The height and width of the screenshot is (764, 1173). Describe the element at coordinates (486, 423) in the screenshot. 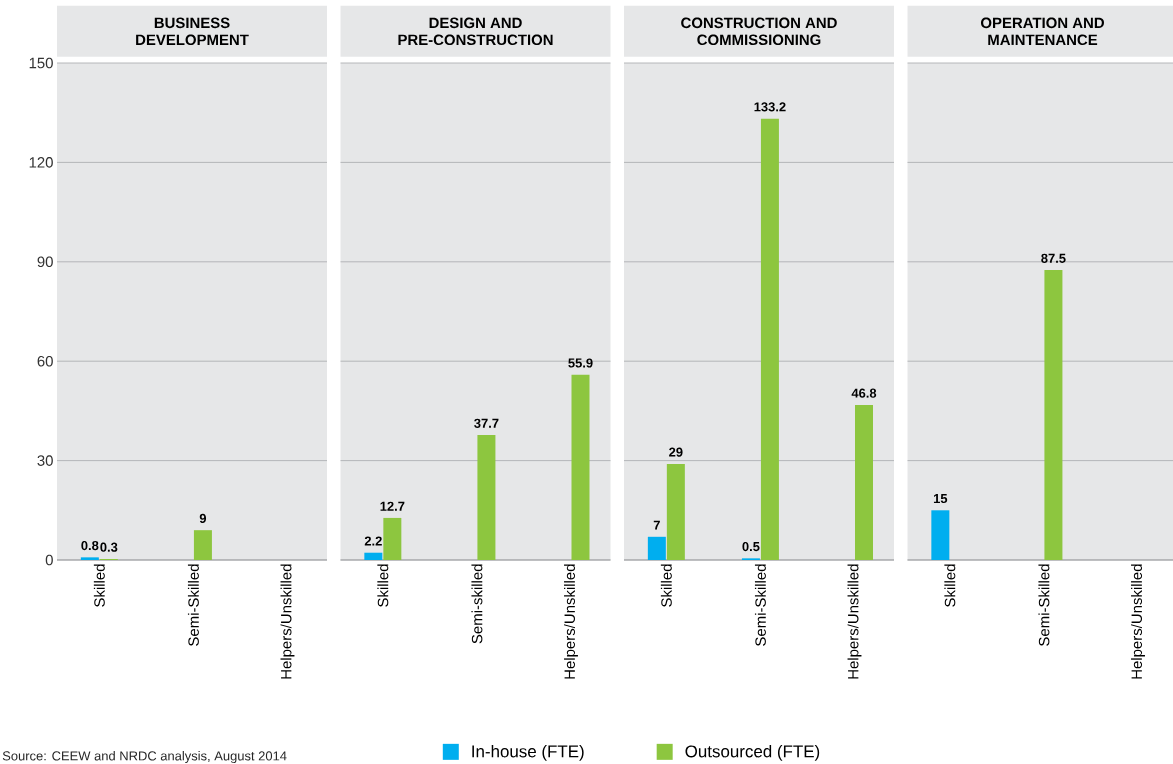

I see `data-label: 37.7` at that location.